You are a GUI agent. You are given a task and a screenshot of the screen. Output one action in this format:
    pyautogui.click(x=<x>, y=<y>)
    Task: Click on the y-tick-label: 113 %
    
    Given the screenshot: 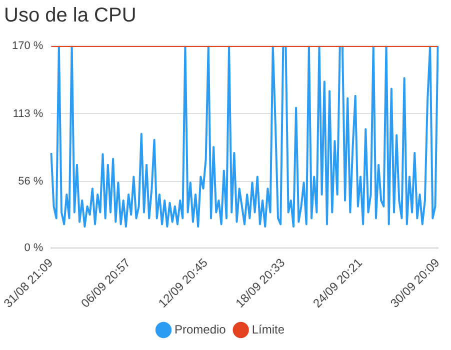 What is the action you would take?
    pyautogui.click(x=28, y=114)
    